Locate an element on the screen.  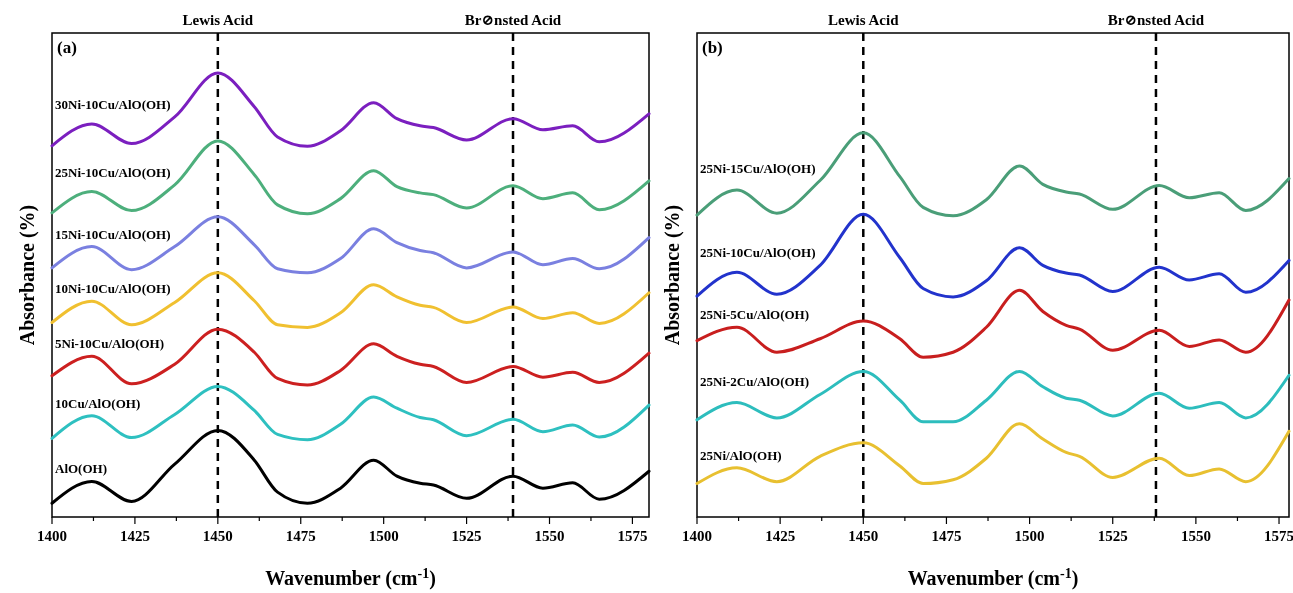
chart-title: (b) is located at coordinates (712, 47).